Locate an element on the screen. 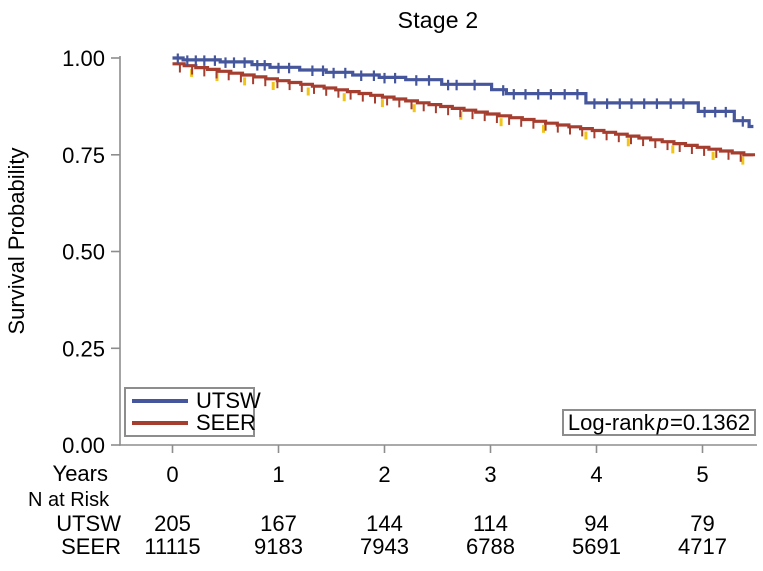 The width and height of the screenshot is (763, 571). legend: UTSW SEER is located at coordinates (192, 412).